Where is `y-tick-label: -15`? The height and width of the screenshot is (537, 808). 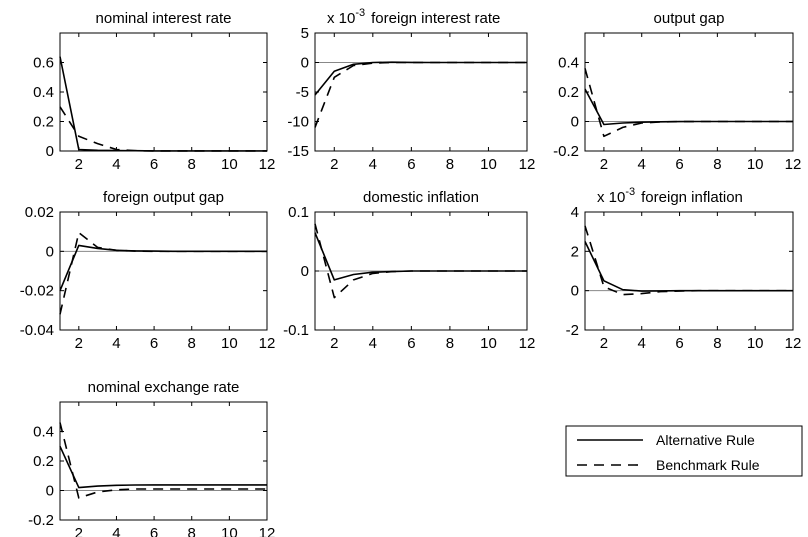
y-tick-label: -15 is located at coordinates (298, 151).